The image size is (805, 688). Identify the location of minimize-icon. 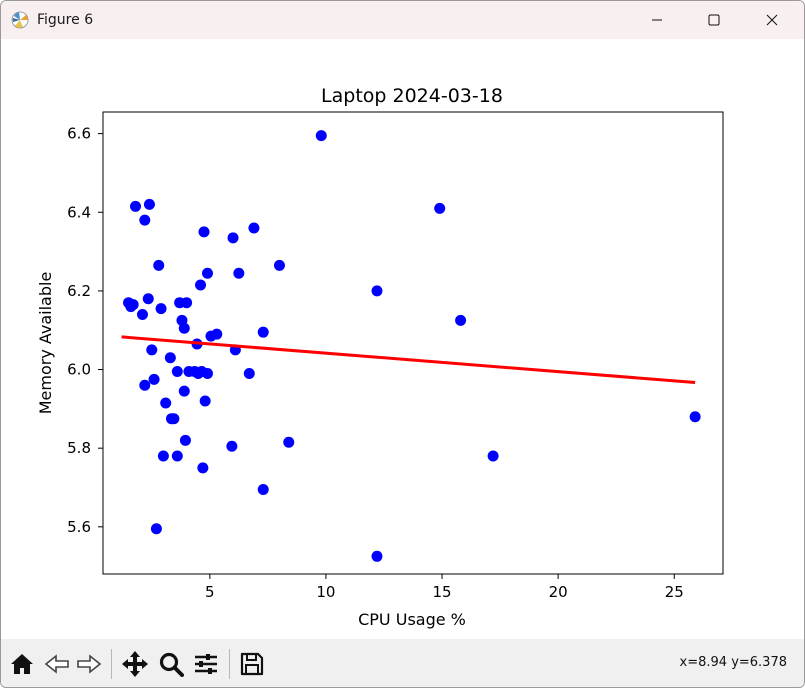
(657, 20).